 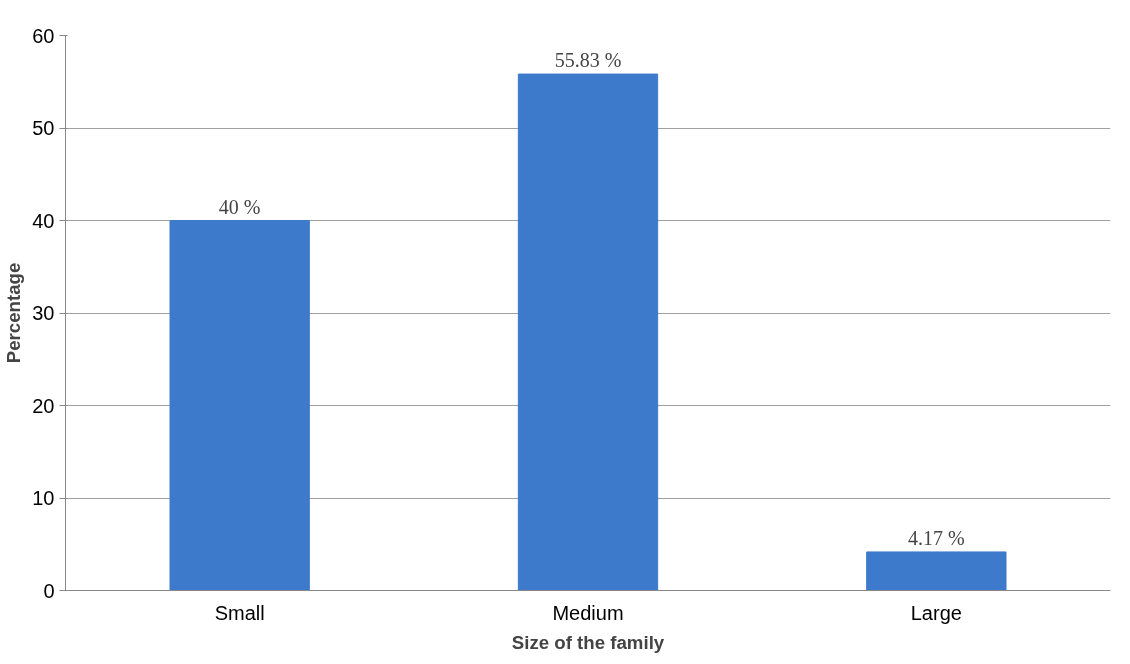 I want to click on y-tick-label: 60, so click(x=43, y=35).